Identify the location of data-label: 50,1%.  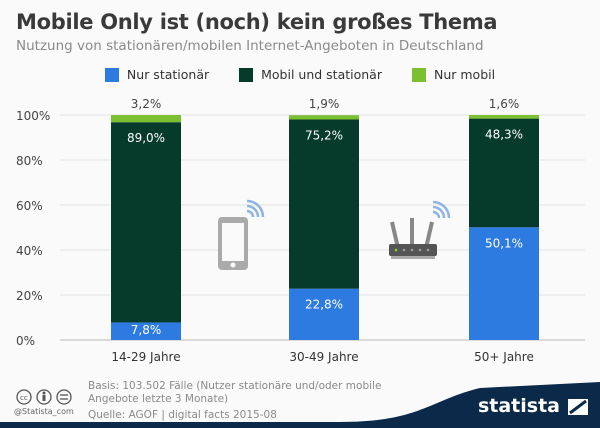
(504, 243).